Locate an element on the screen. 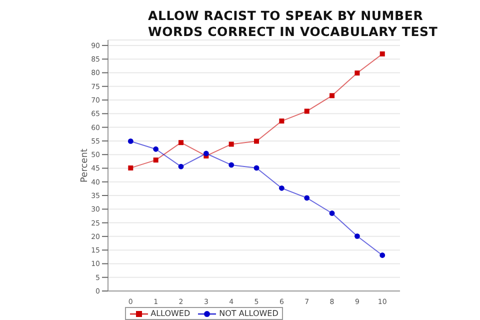  legend-label: NOT ALLOWED is located at coordinates (248, 313).